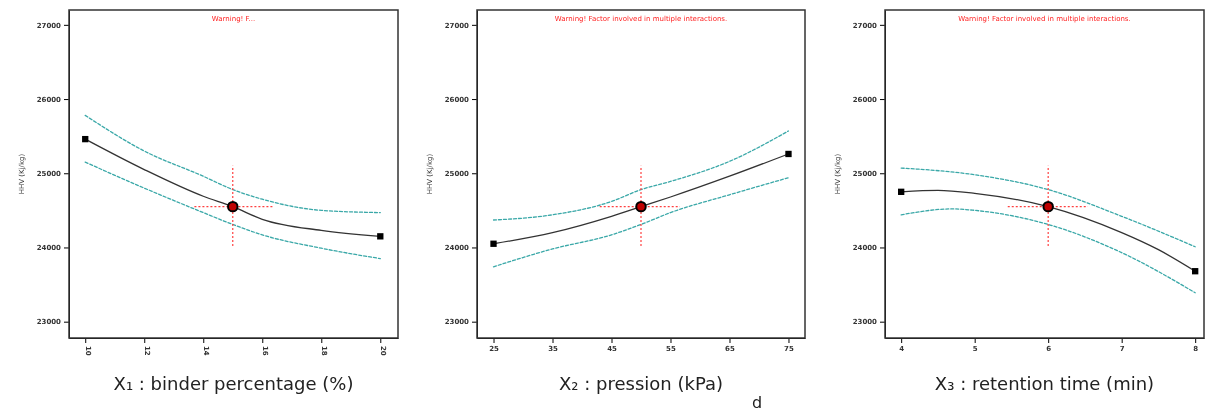 The height and width of the screenshot is (412, 1208). I want to click on x-axis-title: X₂ : pression (kPa), so click(641, 383).